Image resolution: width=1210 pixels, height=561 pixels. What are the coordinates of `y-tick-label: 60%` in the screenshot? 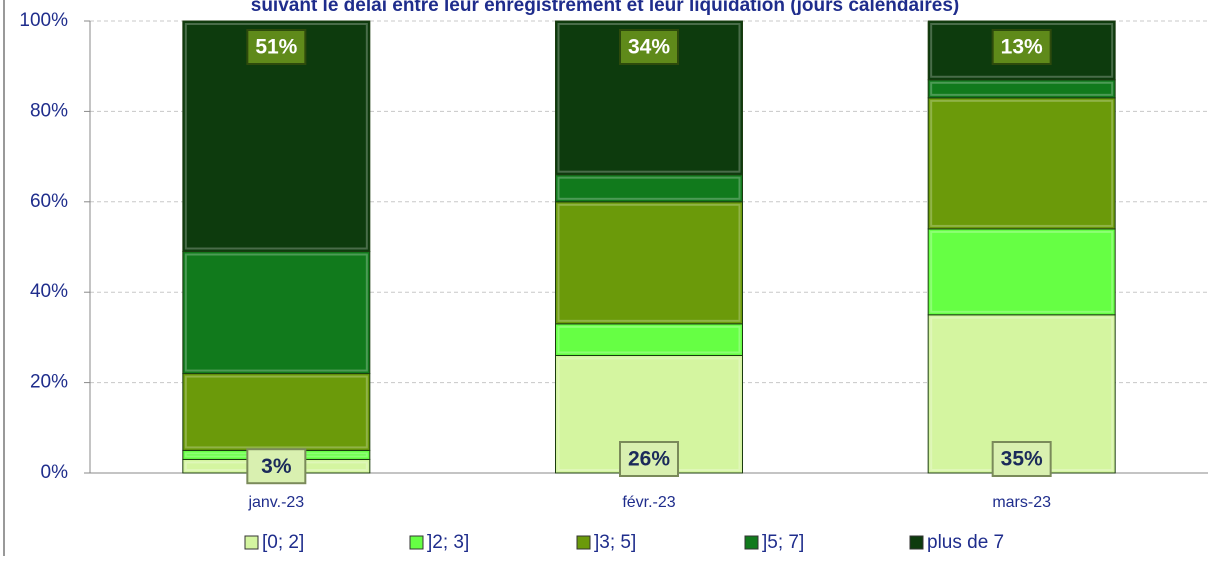 It's located at (49, 201).